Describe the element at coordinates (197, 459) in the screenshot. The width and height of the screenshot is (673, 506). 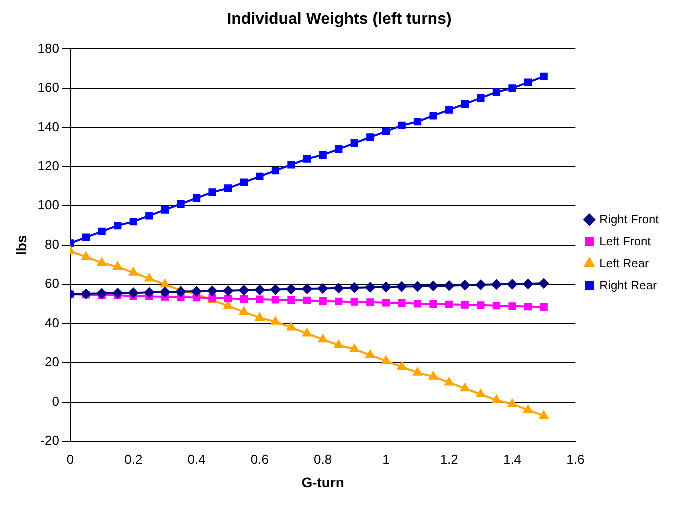
I see `x-tick-label: 0.4` at that location.